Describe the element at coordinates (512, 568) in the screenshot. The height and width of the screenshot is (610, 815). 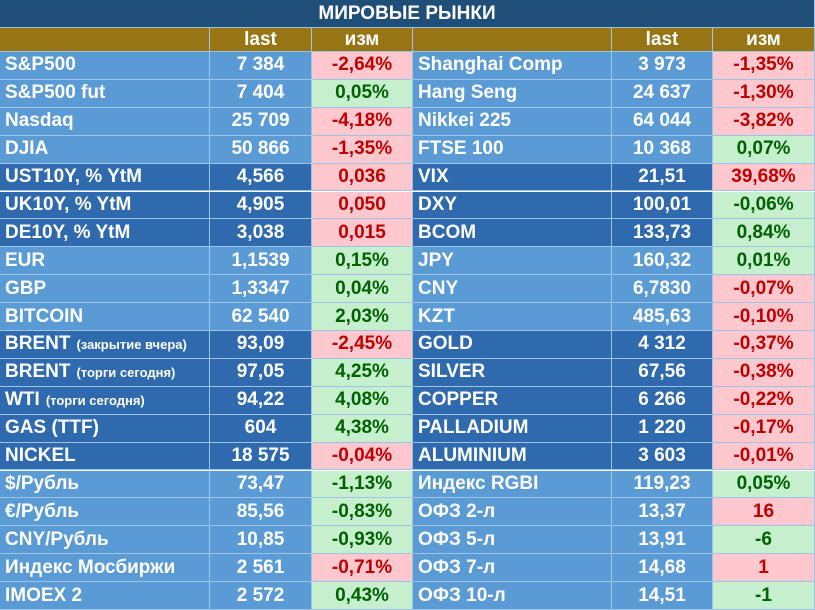
I see `instrument-name: ОФЗ 7-л` at that location.